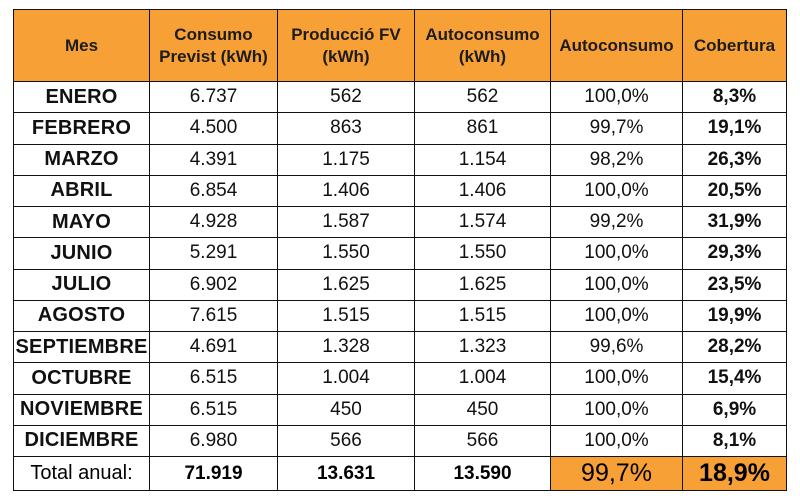 This screenshot has width=800, height=496. What do you see at coordinates (81, 128) in the screenshot?
I see `month-name: FEBRERO` at bounding box center [81, 128].